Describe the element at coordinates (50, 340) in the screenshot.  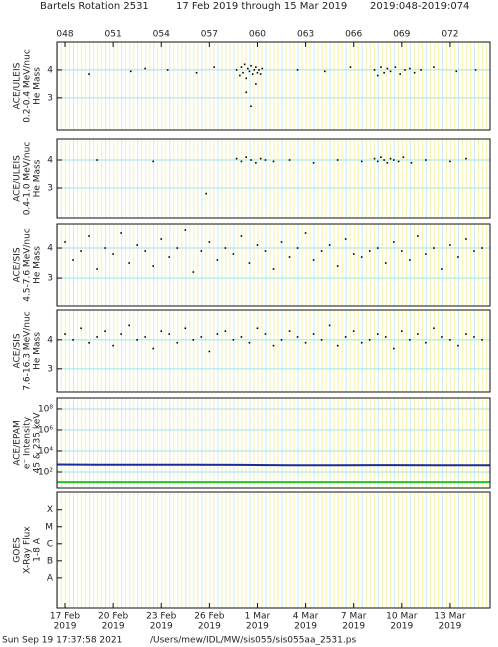
I see `y-tick-label: 4` at that location.